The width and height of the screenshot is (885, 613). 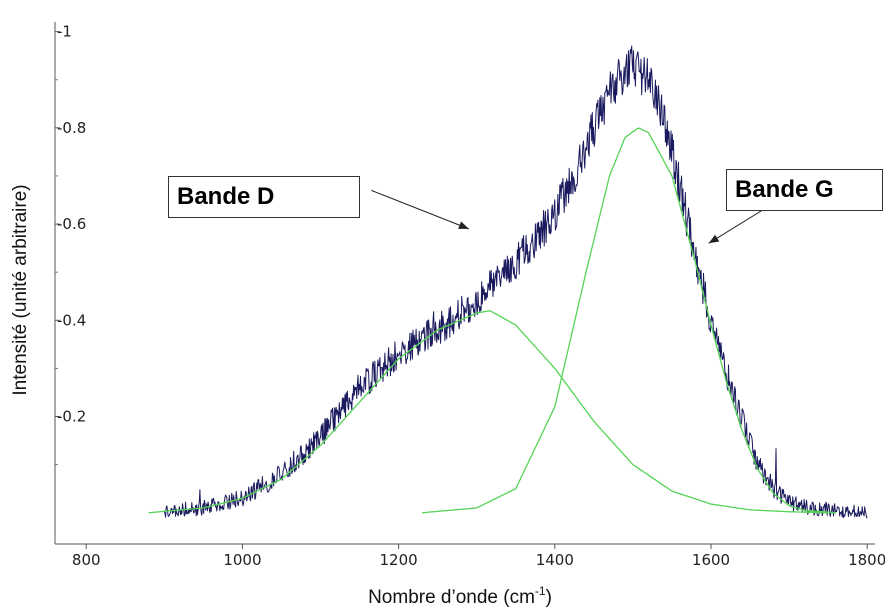 What do you see at coordinates (64, 32) in the screenshot?
I see `y-tick-label: -1` at bounding box center [64, 32].